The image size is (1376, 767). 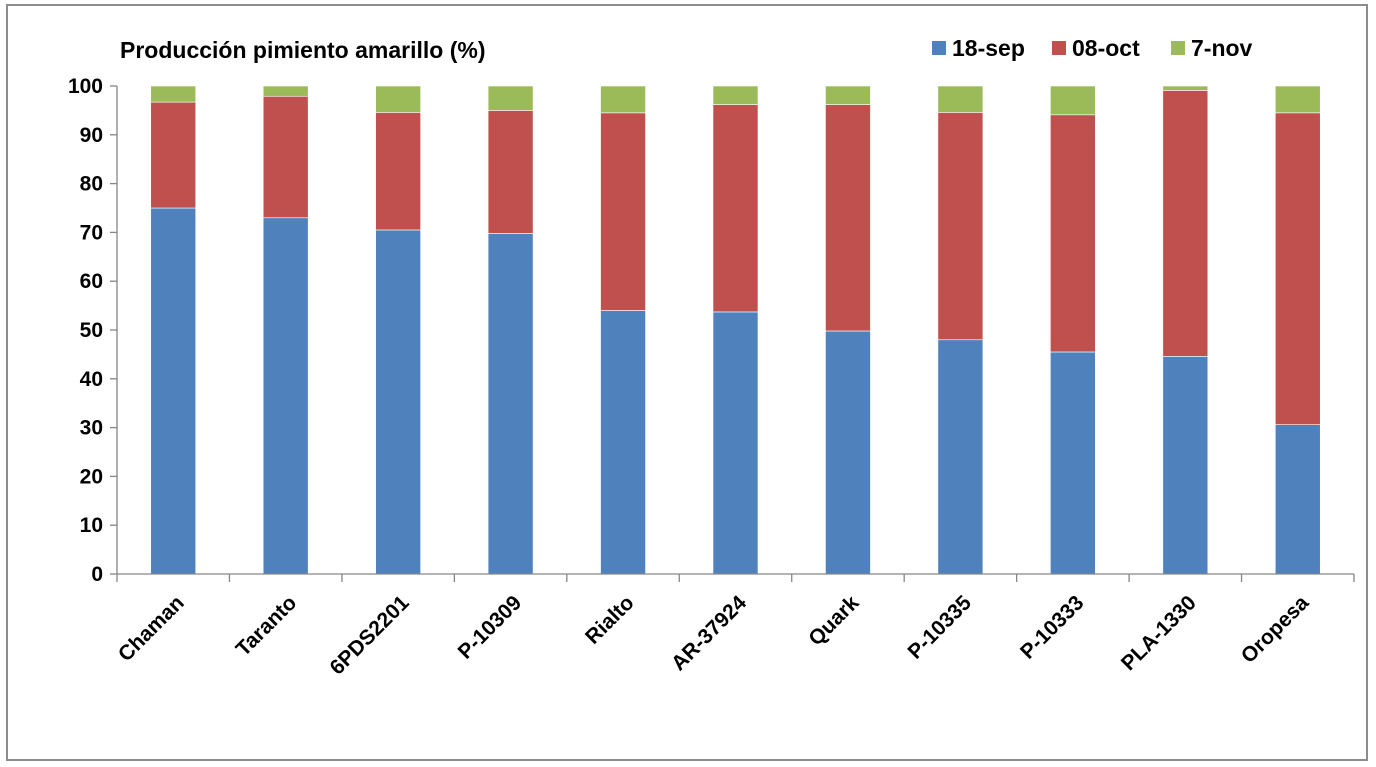 I want to click on x-tick-label: PLA-1330, so click(x=1159, y=633).